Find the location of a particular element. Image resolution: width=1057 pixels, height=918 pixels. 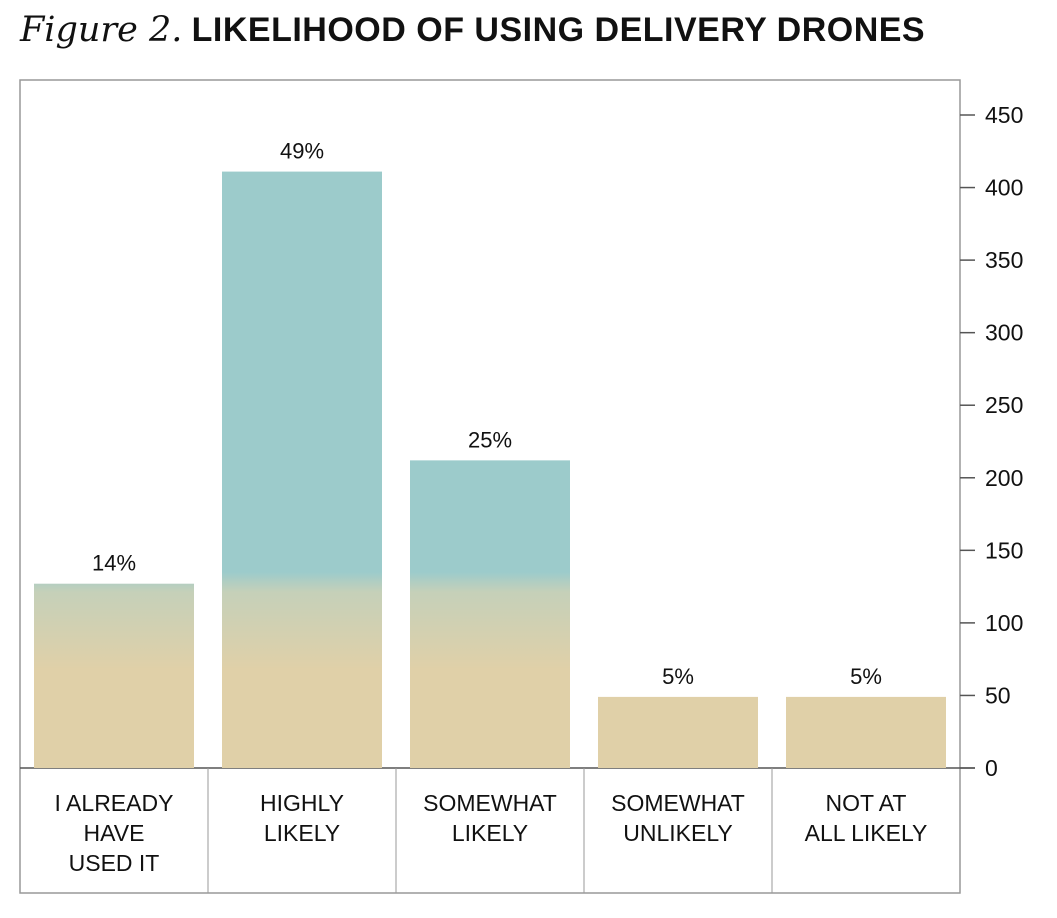

y-tick-label: 150 is located at coordinates (1004, 550).